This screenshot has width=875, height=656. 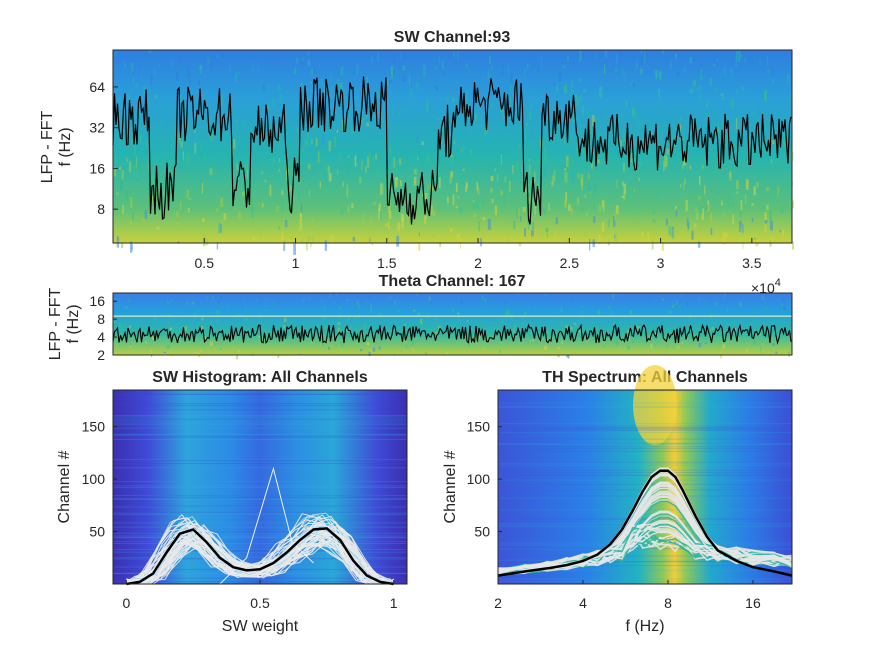 What do you see at coordinates (766, 286) in the screenshot?
I see `sw-x-exponent: ×10⁴` at bounding box center [766, 286].